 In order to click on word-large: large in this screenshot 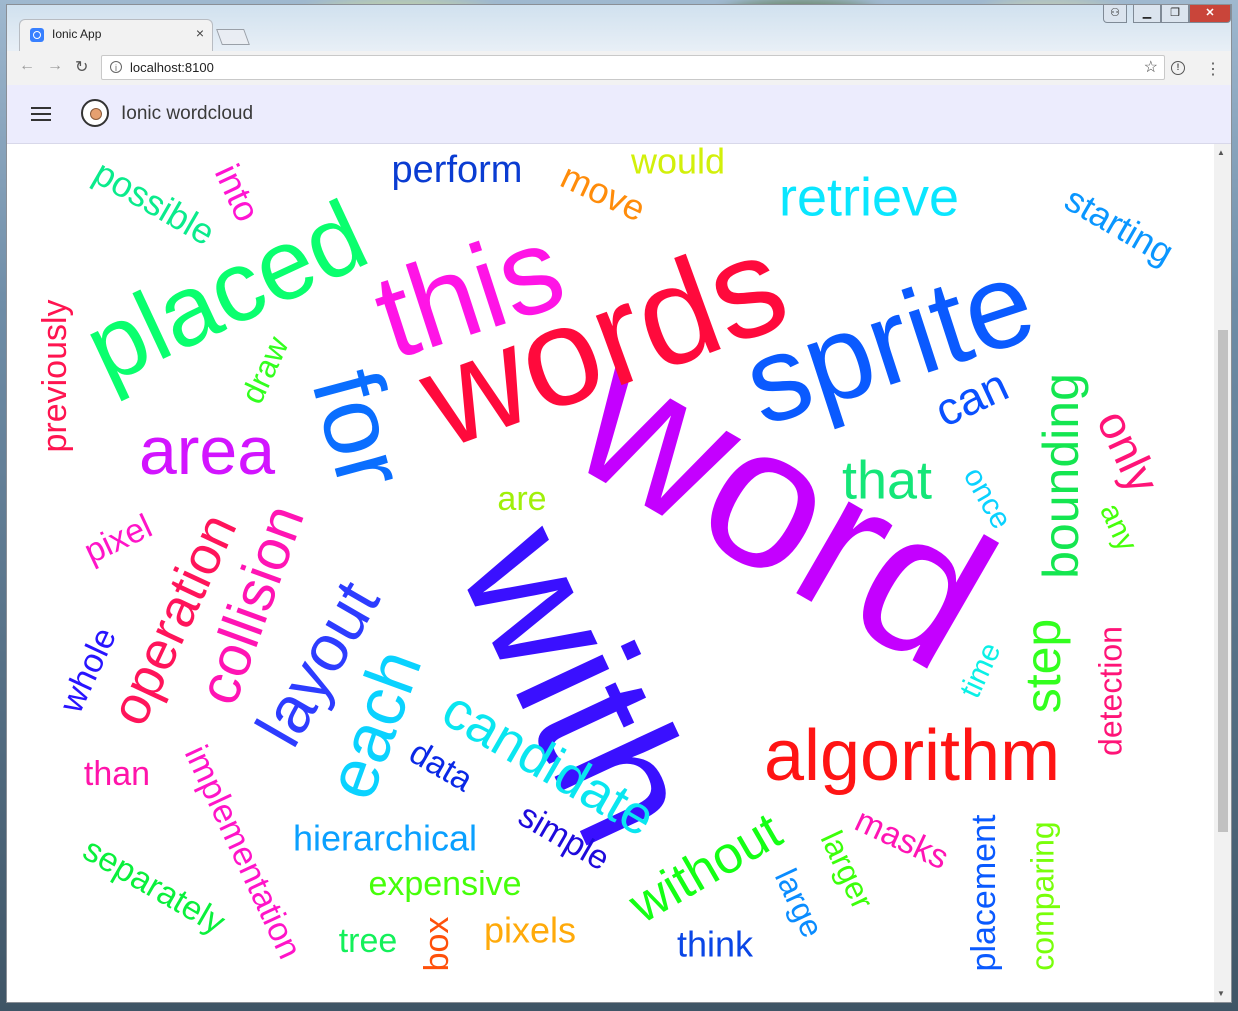, I will do `click(799, 903)`.